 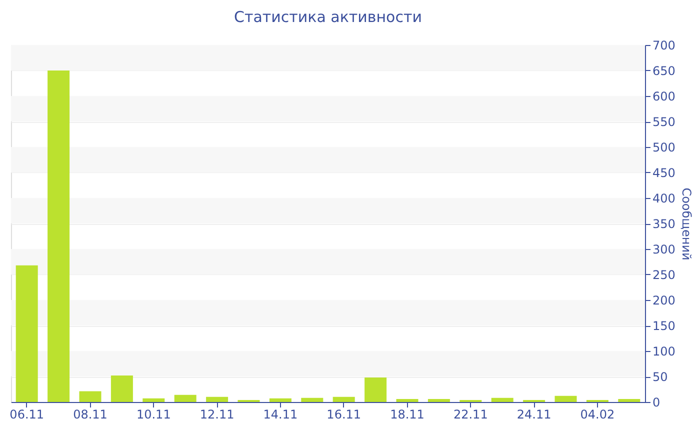 What do you see at coordinates (153, 415) in the screenshot?
I see `x-tick-label: 10.11` at bounding box center [153, 415].